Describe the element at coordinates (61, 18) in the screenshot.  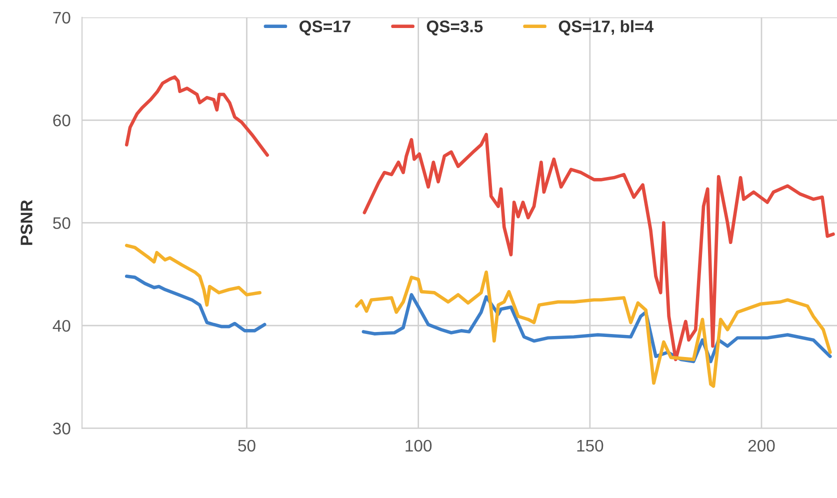
I see `y-tick-label: 70` at that location.